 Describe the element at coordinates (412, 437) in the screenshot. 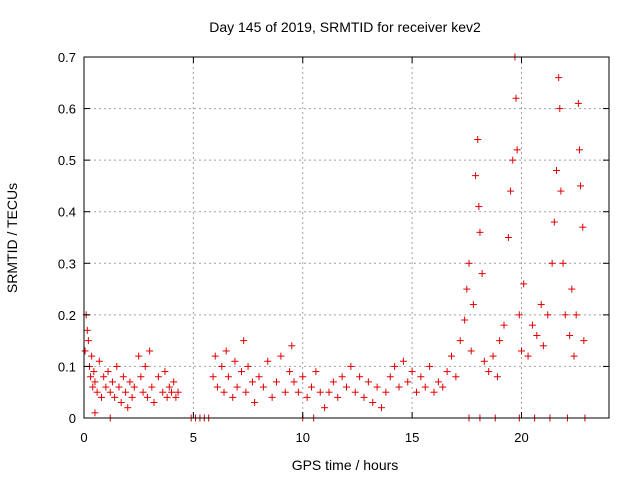

I see `x-tick-label: 15` at that location.